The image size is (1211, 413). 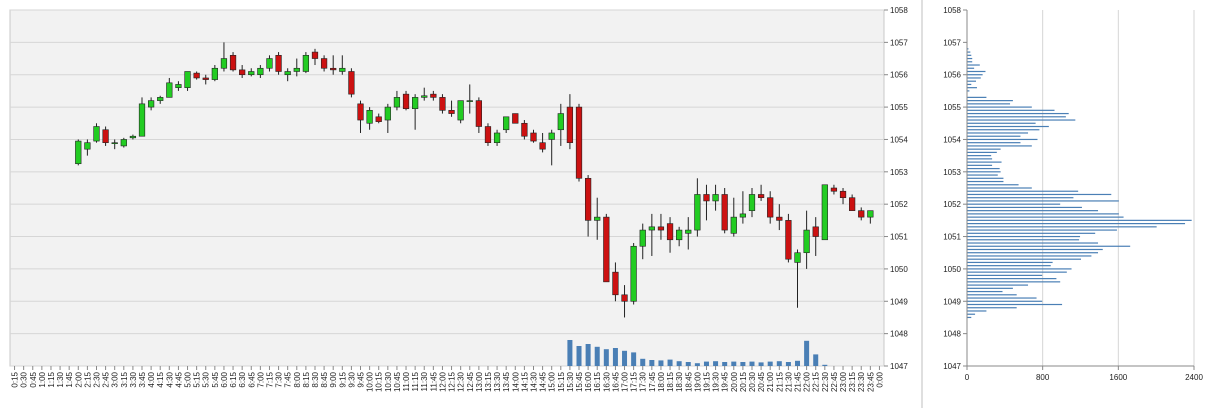 What do you see at coordinates (470, 381) in the screenshot?
I see `time-tick-label: 12:45` at bounding box center [470, 381].